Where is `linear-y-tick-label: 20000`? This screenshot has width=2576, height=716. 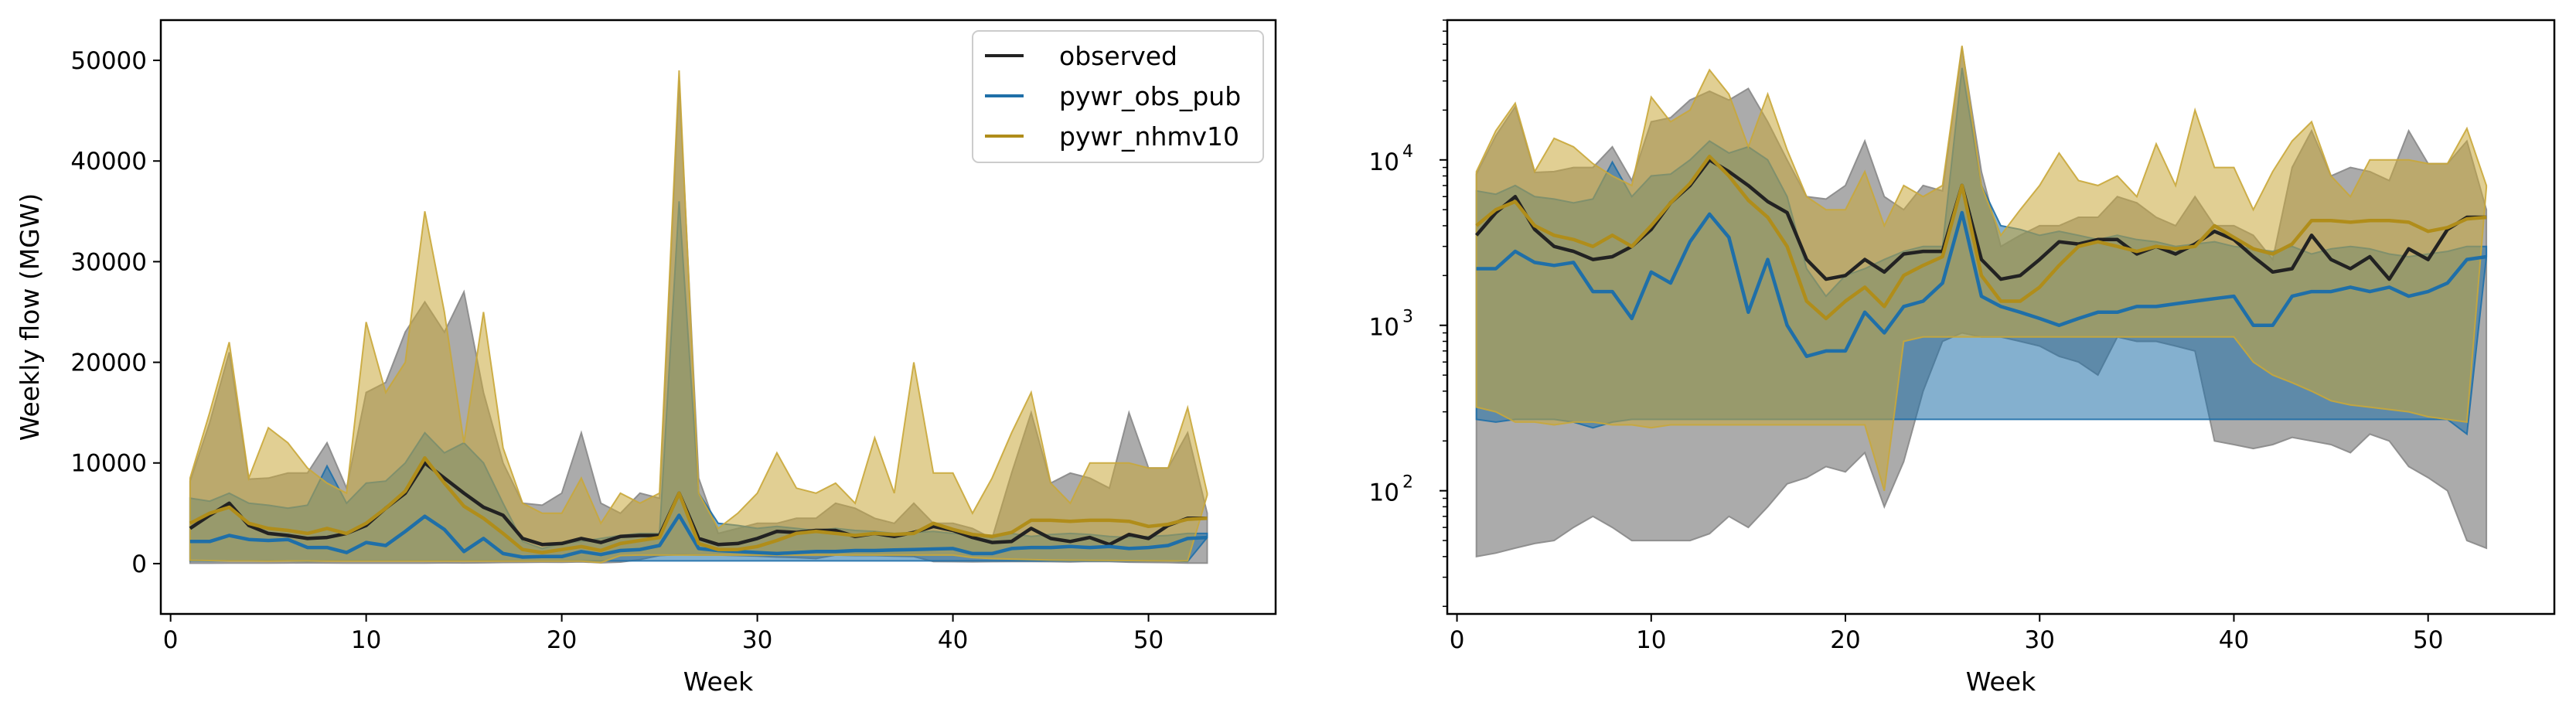
linear-y-tick-label: 20000 is located at coordinates (108, 363).